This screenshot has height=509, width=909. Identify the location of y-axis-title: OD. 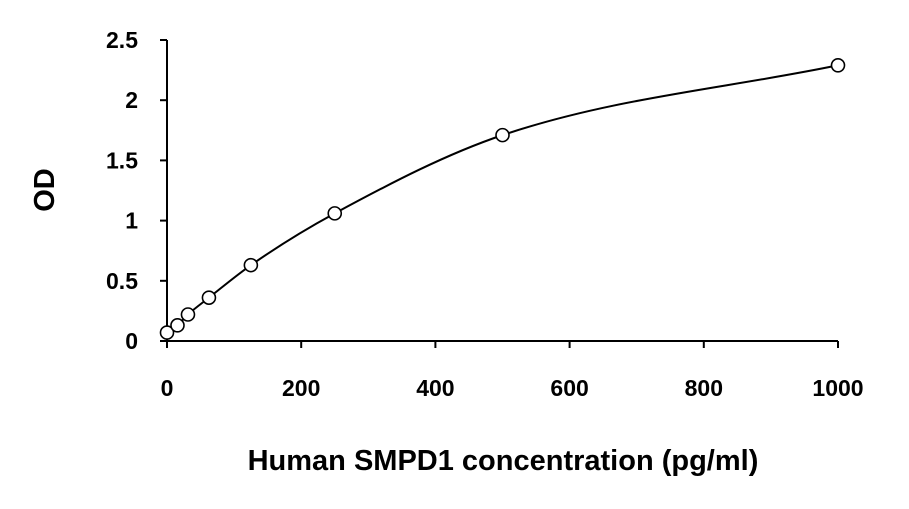
(45, 190).